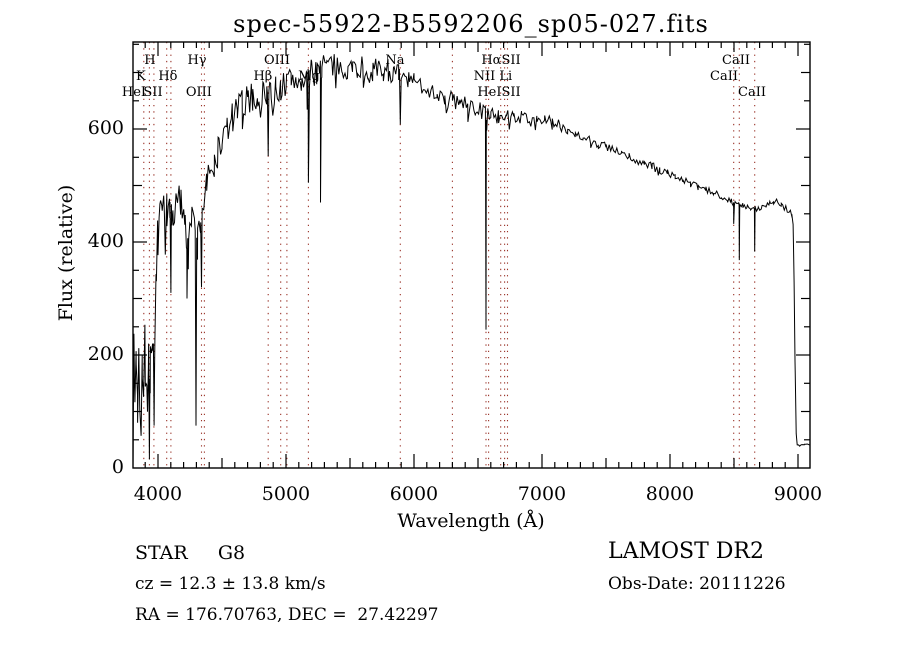 The height and width of the screenshot is (650, 900). What do you see at coordinates (286, 494) in the screenshot?
I see `x-tick-label: 5000` at bounding box center [286, 494].